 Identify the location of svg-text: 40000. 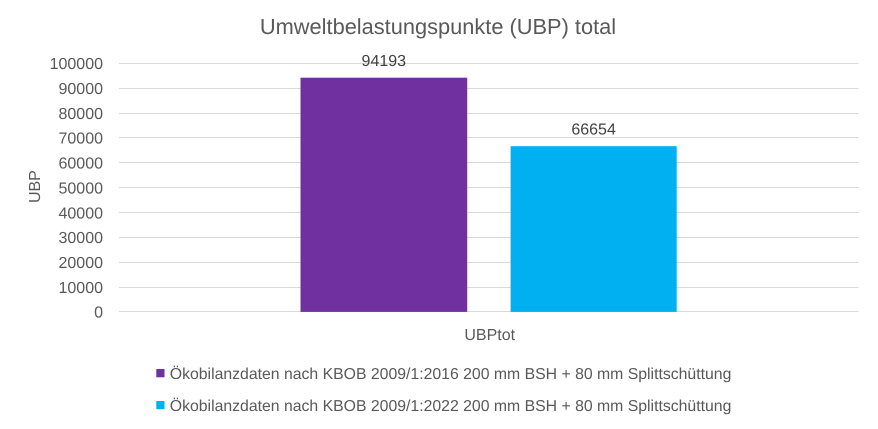
(81, 213).